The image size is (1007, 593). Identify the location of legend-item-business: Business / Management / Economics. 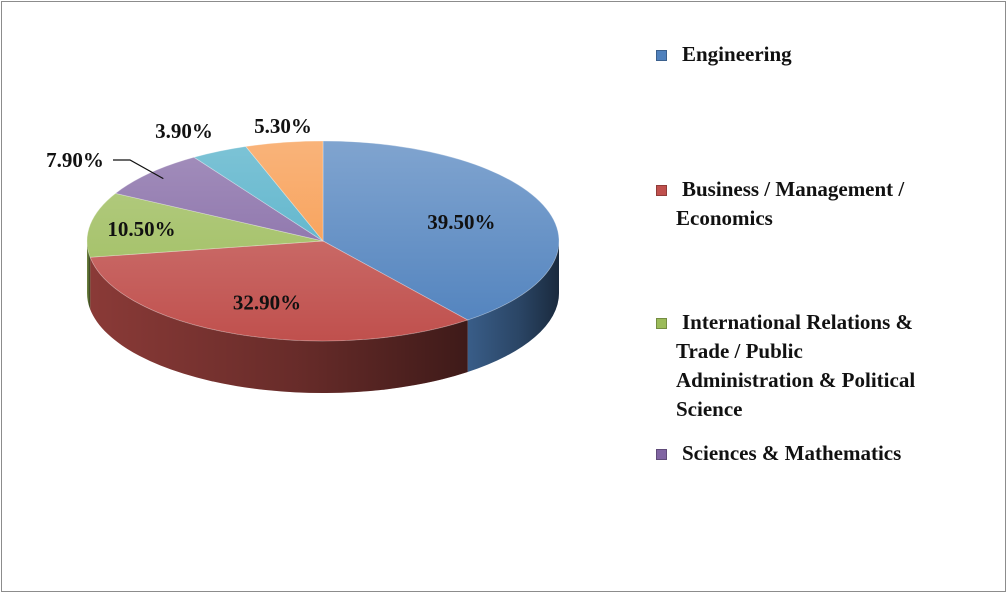
(780, 204).